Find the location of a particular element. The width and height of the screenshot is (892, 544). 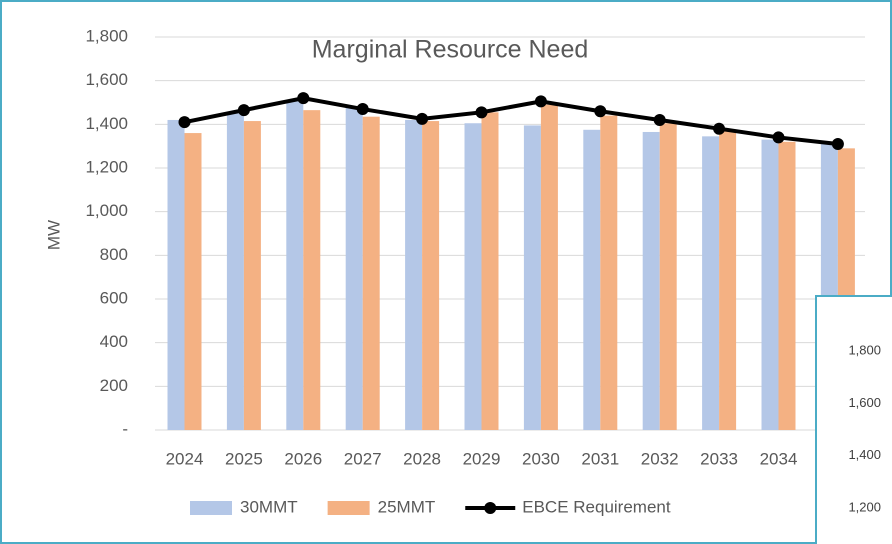

x-tick-label: 2029 is located at coordinates (482, 458).